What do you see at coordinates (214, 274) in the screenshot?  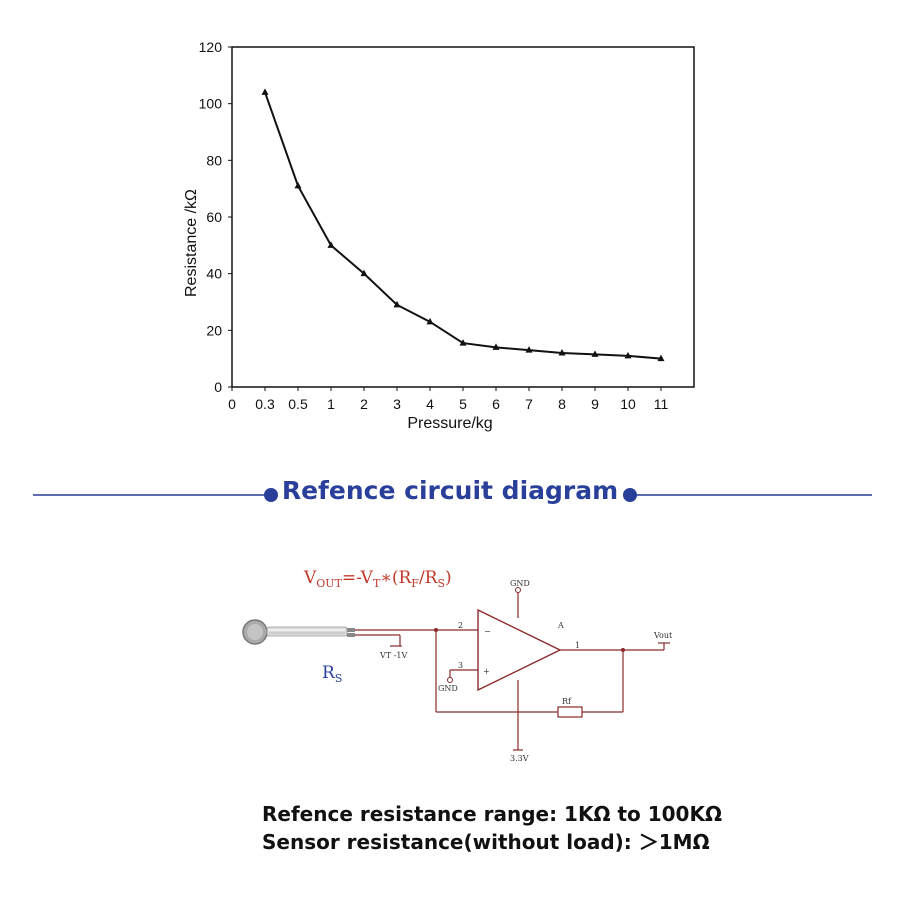 I see `y-tick-label: 40` at bounding box center [214, 274].